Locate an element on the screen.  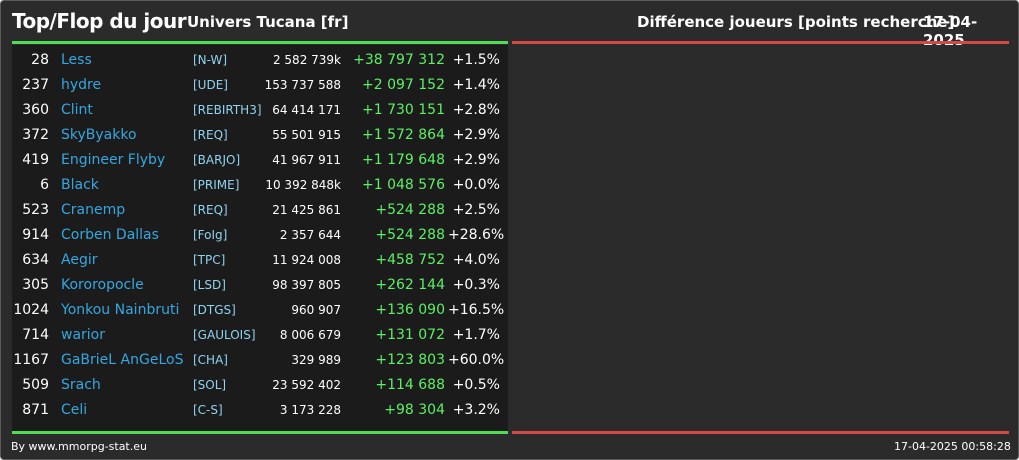
player-name-link: Yonkou Nainbruti is located at coordinates (120, 310).